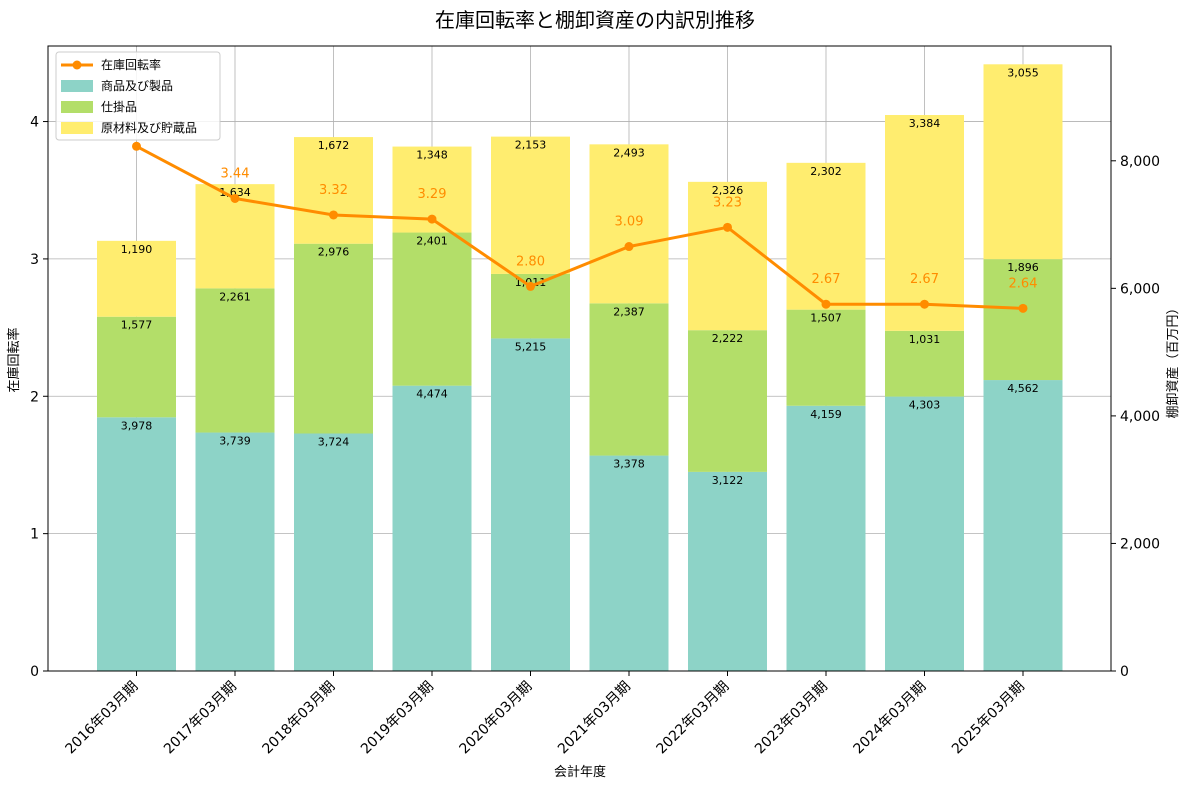 The height and width of the screenshot is (789, 1190). I want to click on bar-value-label: 3,739, so click(235, 441).